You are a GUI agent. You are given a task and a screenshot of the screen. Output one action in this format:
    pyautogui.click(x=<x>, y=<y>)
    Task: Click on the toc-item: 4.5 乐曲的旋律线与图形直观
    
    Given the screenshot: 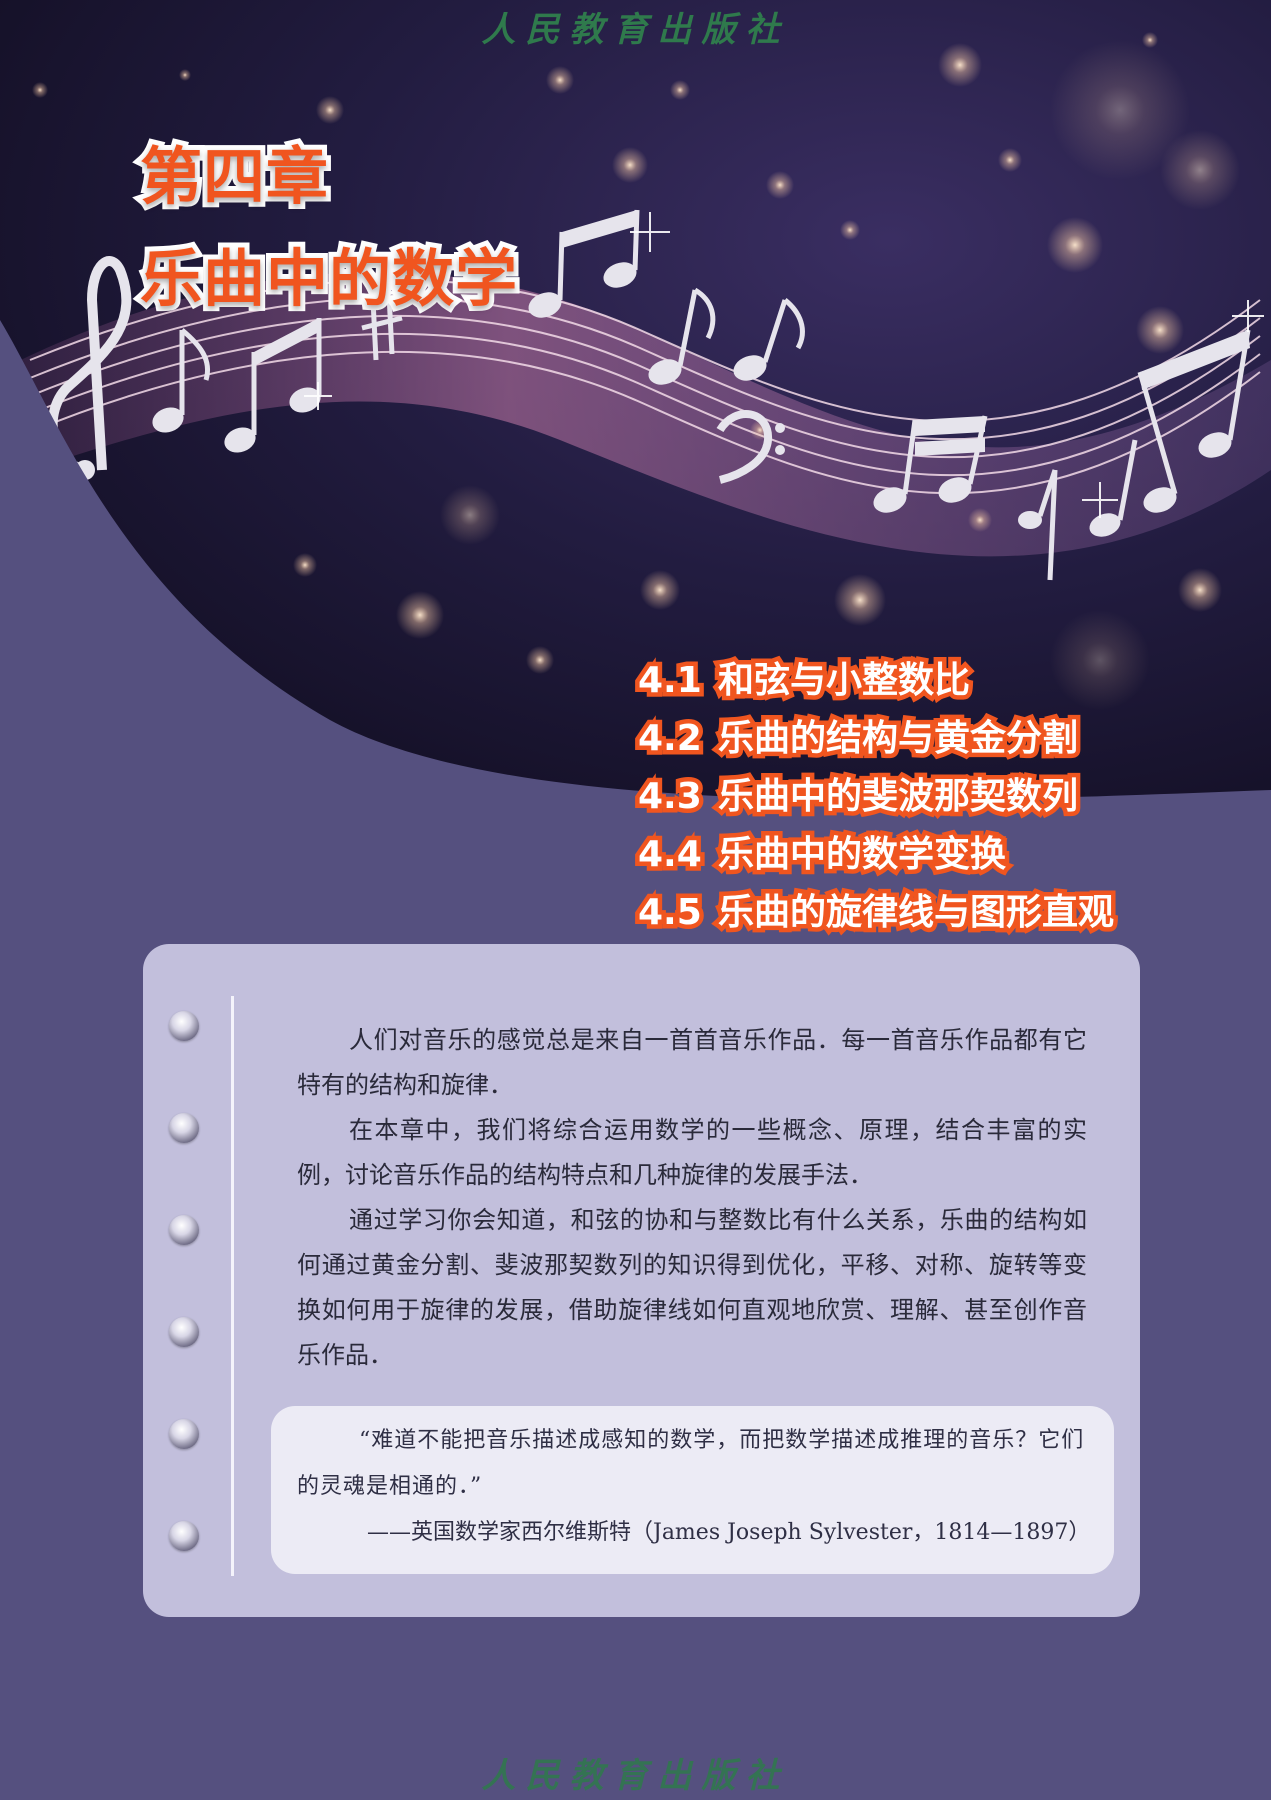 What is the action you would take?
    pyautogui.click(x=876, y=913)
    